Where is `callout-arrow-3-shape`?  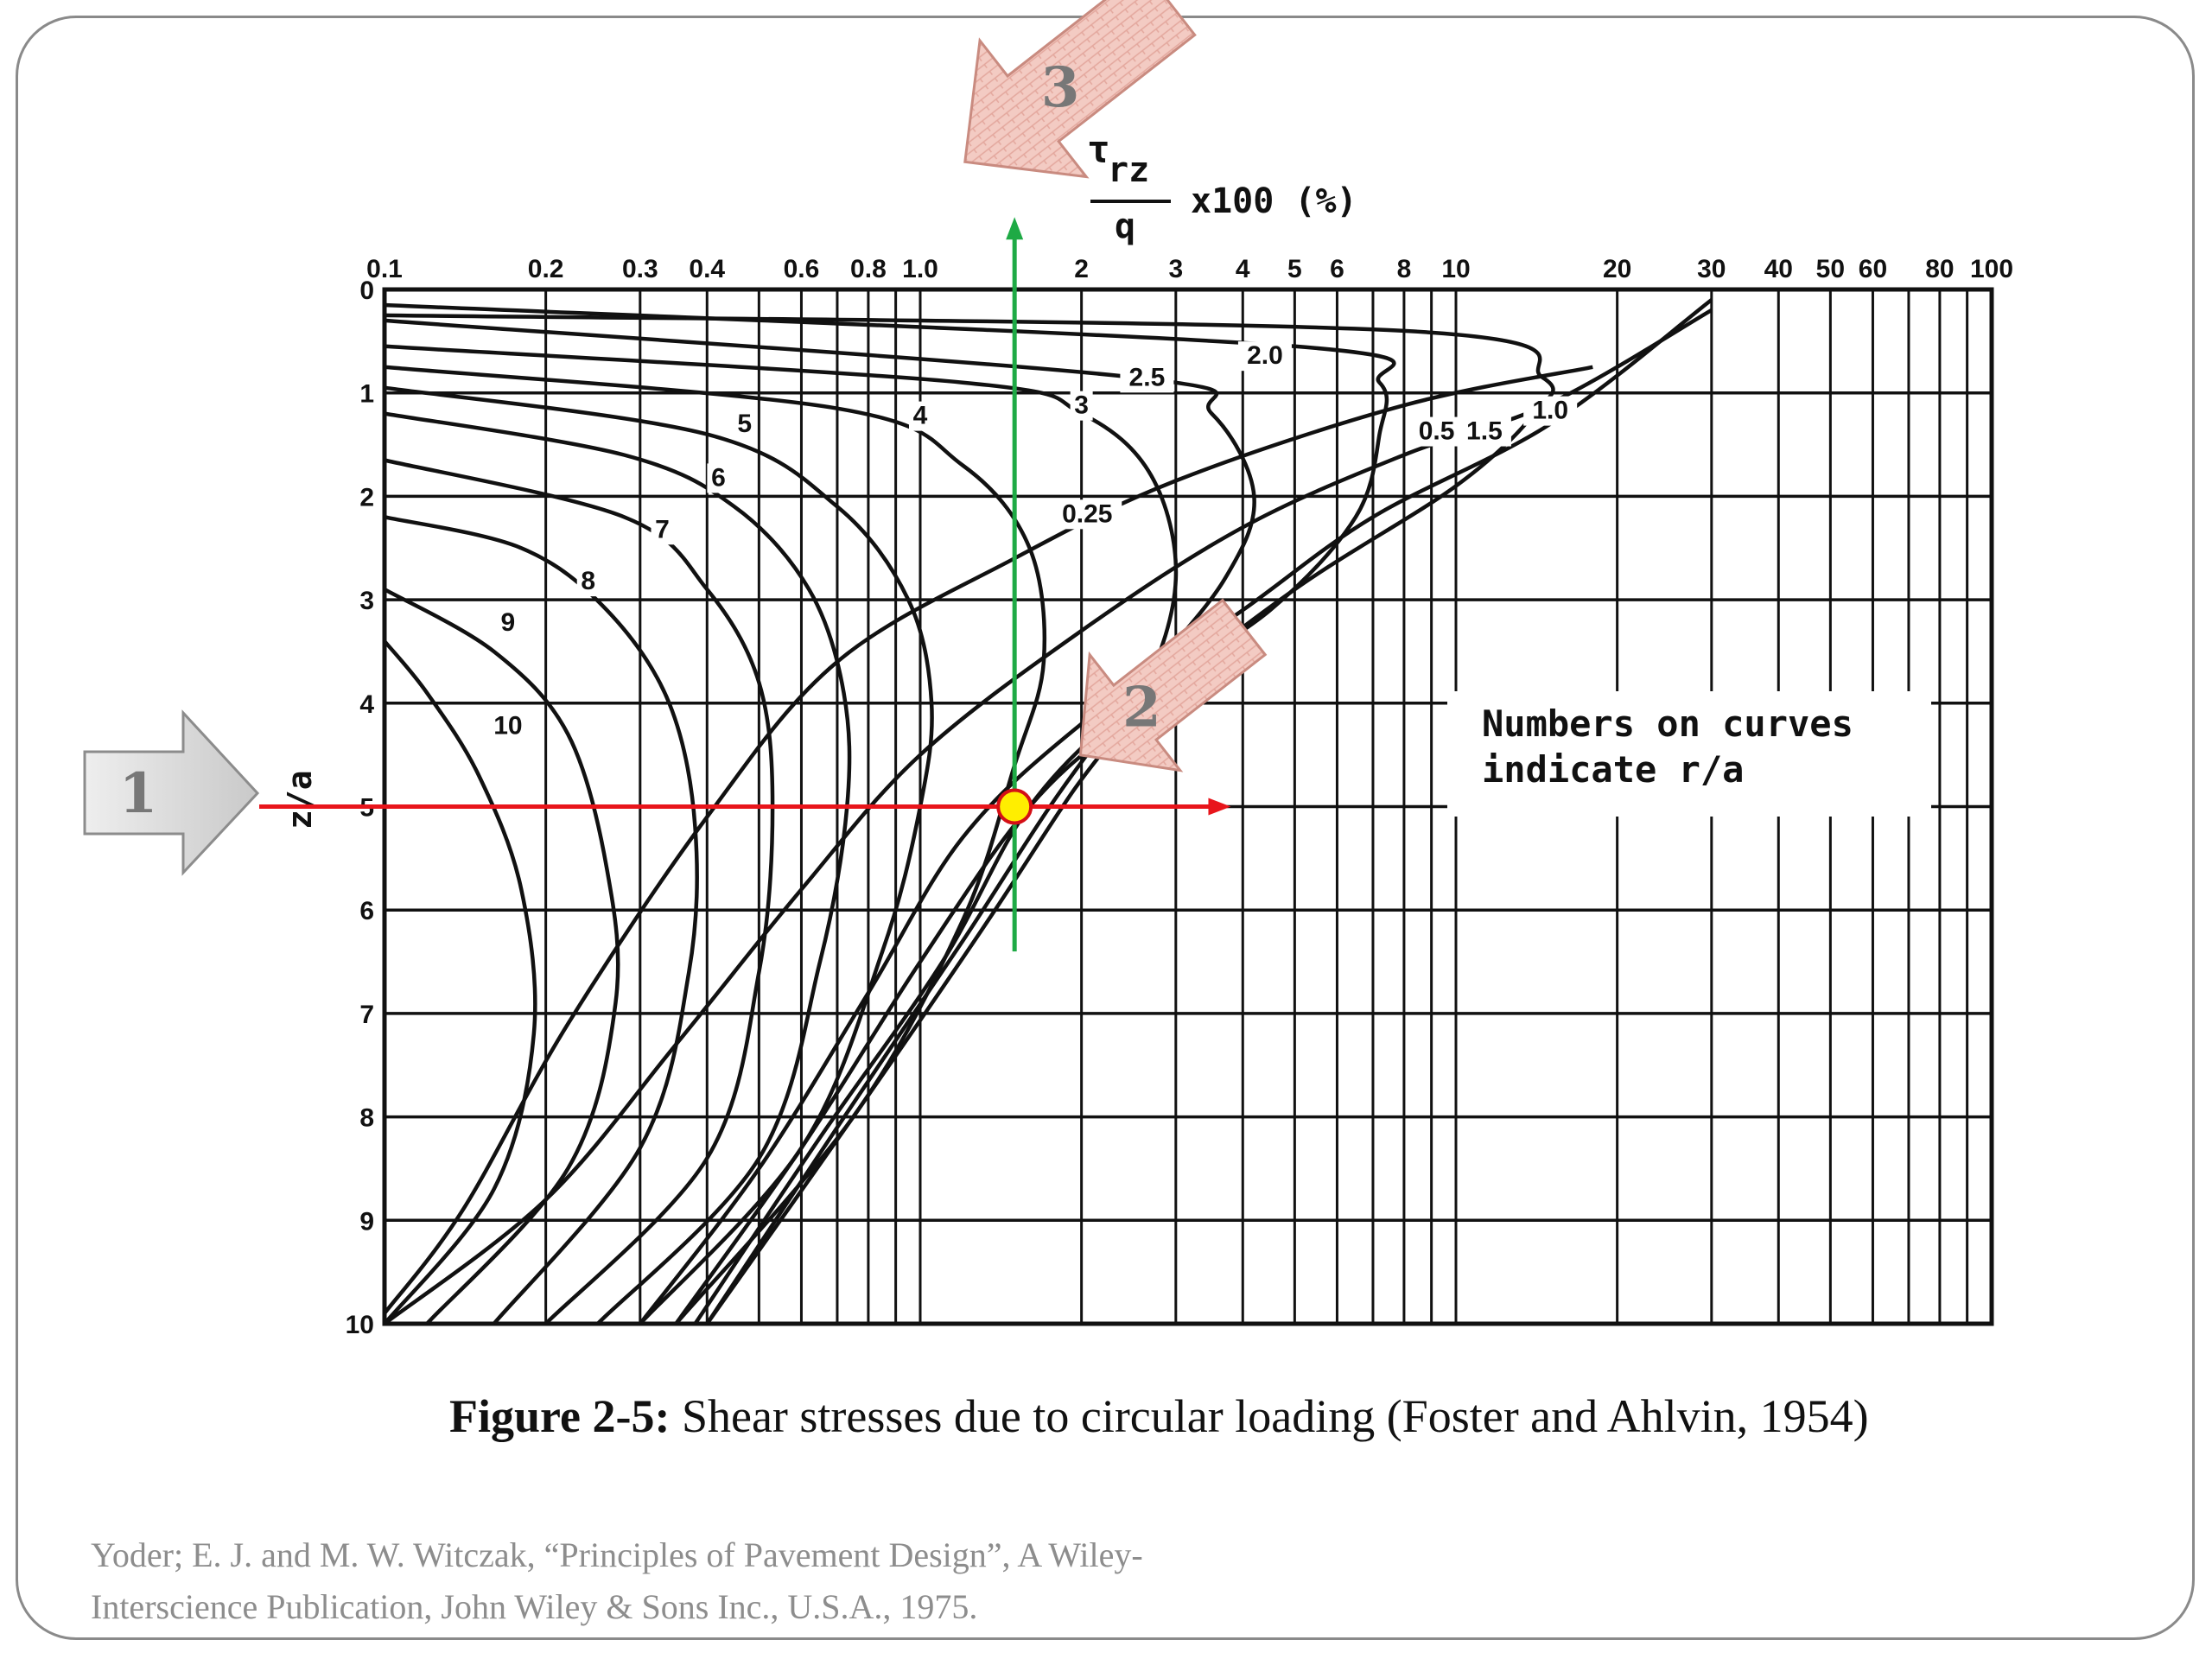
callout-arrow-3-shape is located at coordinates (1080, 89).